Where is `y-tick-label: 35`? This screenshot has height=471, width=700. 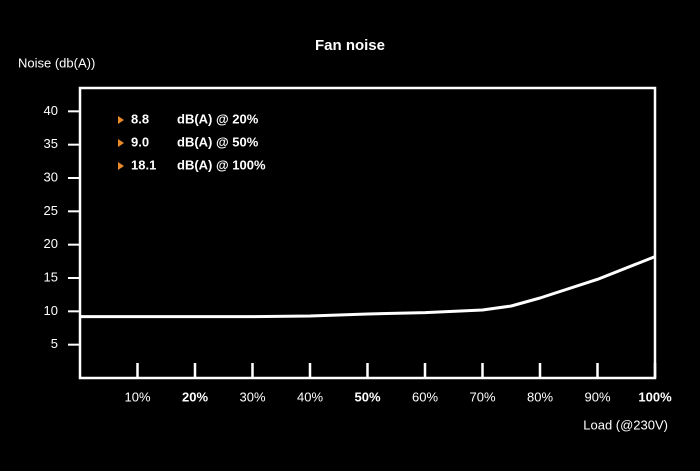 y-tick-label: 35 is located at coordinates (51, 143).